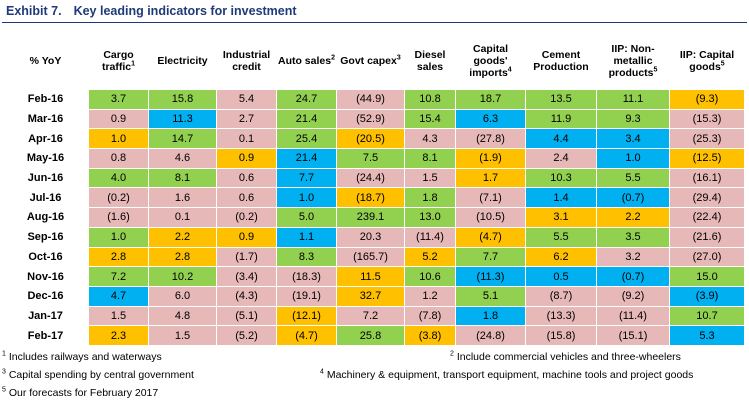  Describe the element at coordinates (118, 335) in the screenshot. I see `value-cell: 2.3` at that location.